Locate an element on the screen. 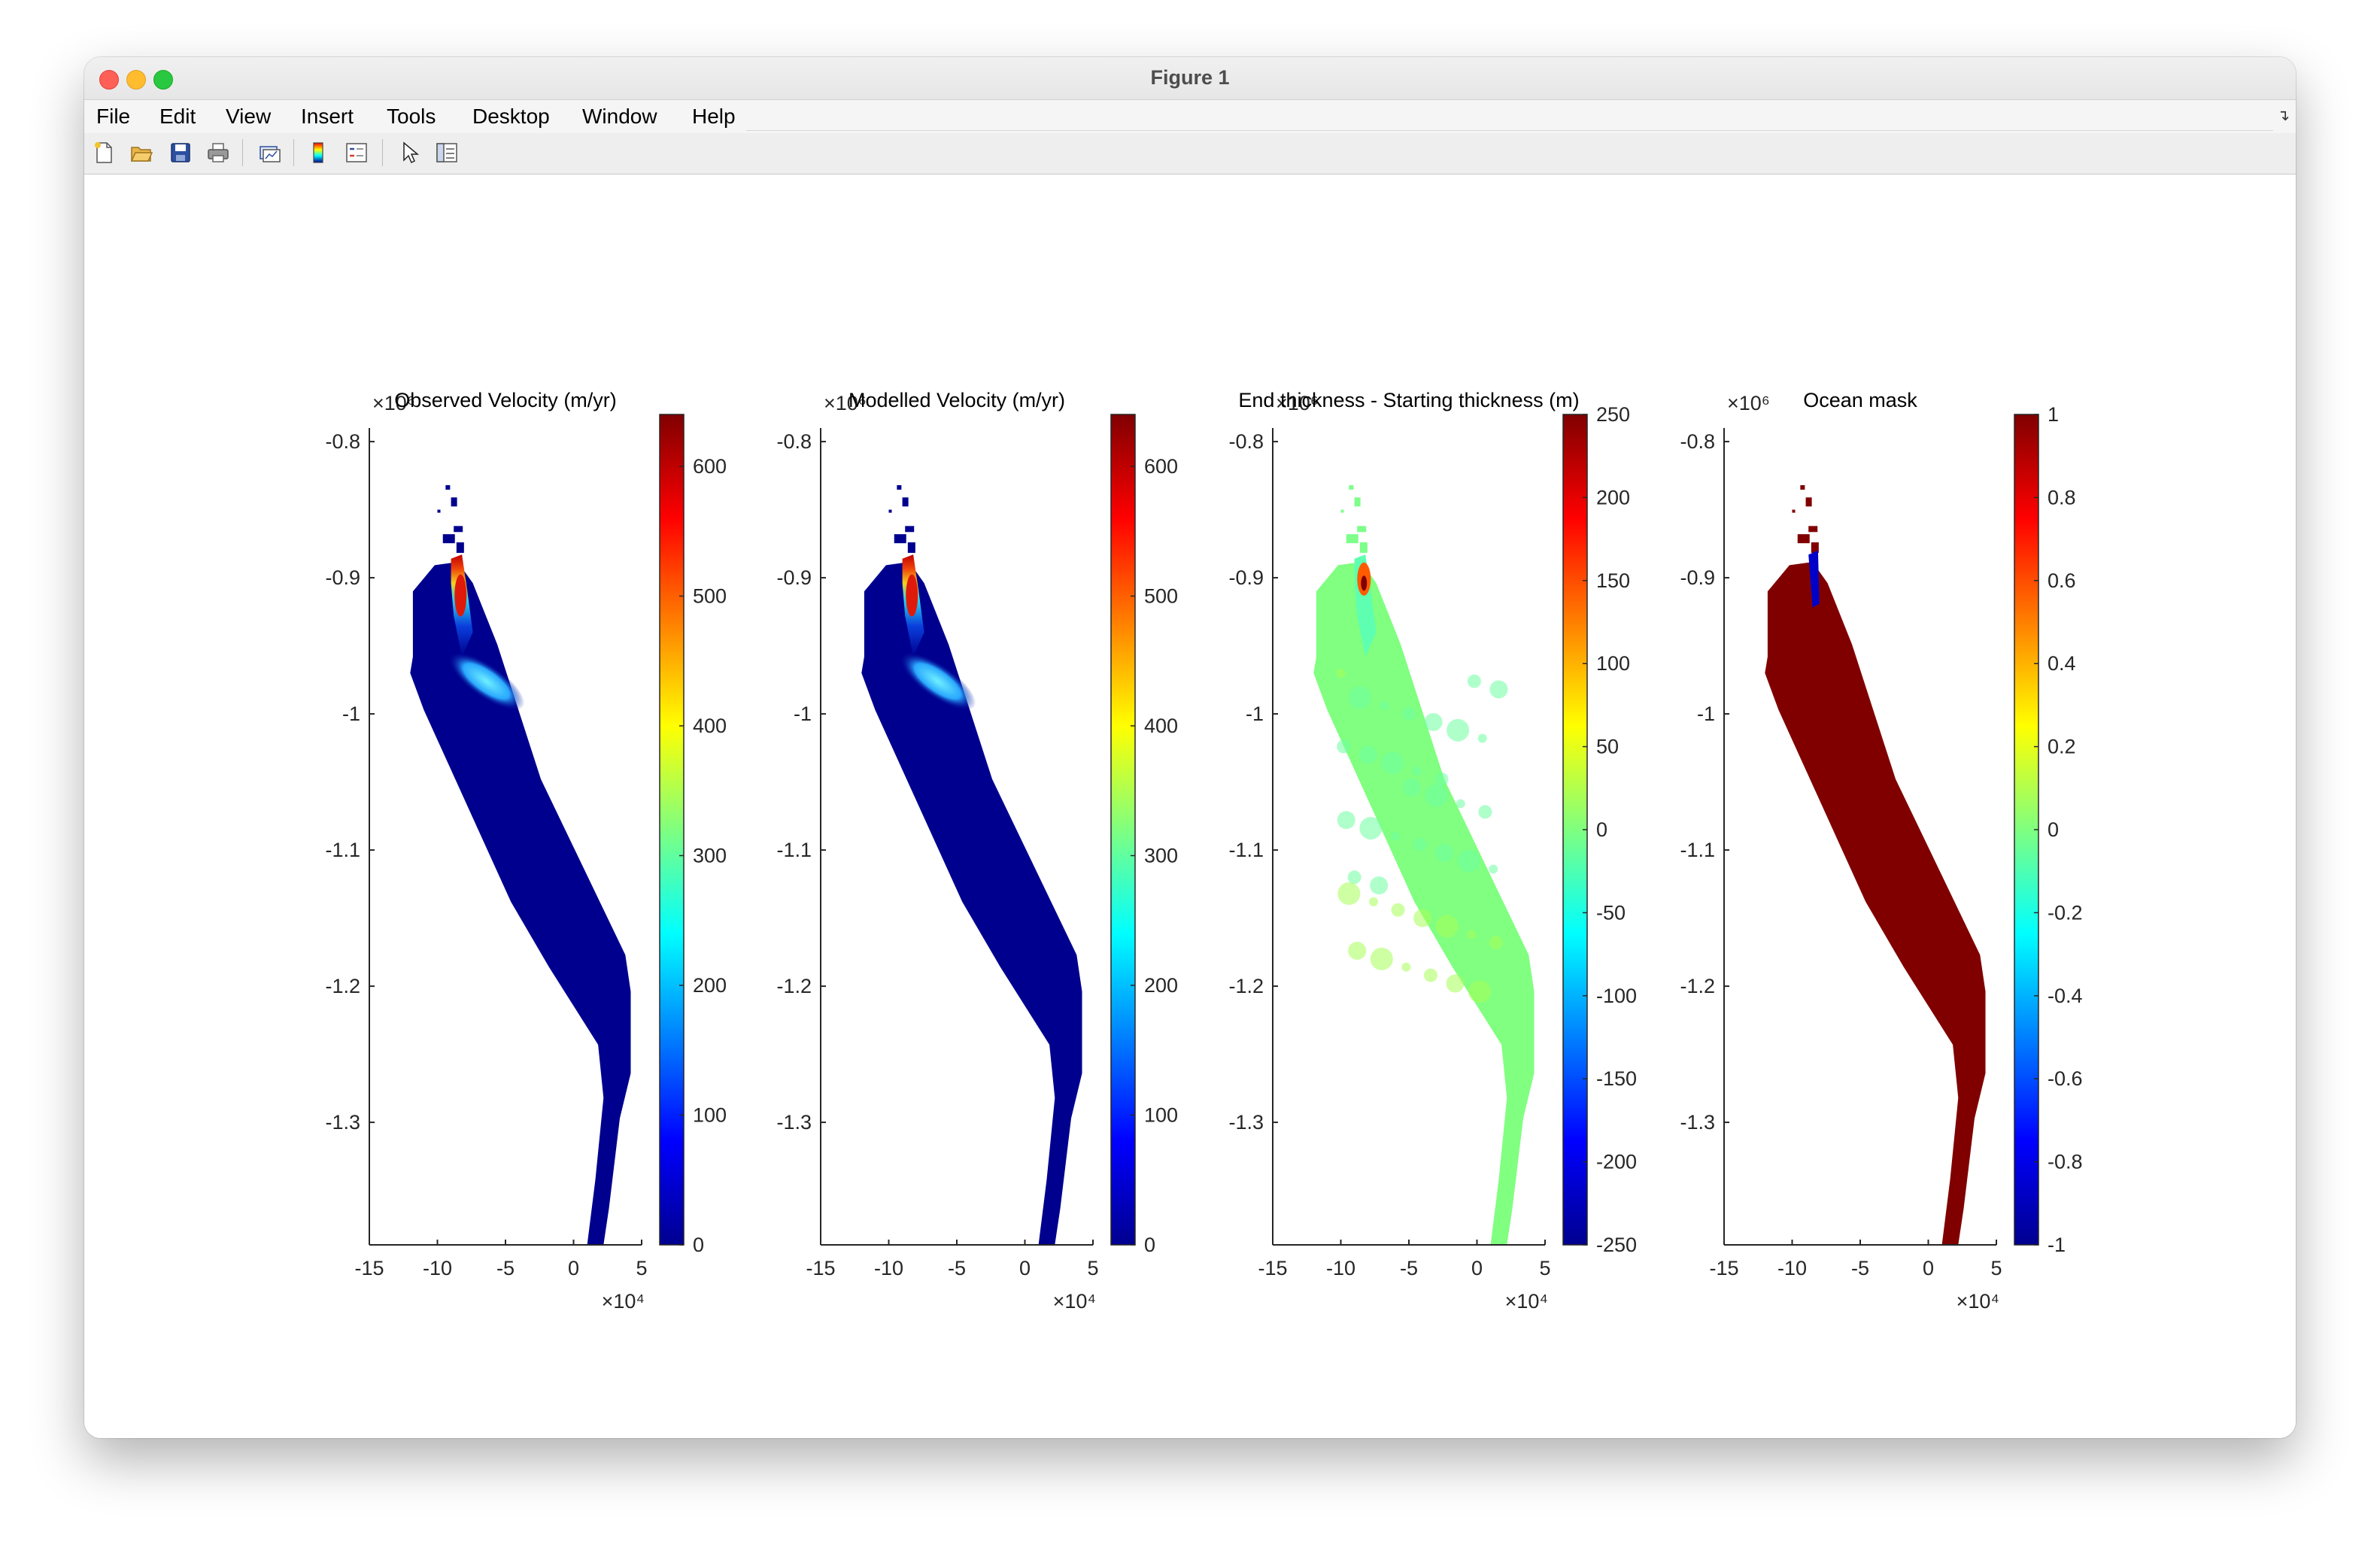 The width and height of the screenshot is (2380, 1551). toolbar-separator is located at coordinates (382, 153).